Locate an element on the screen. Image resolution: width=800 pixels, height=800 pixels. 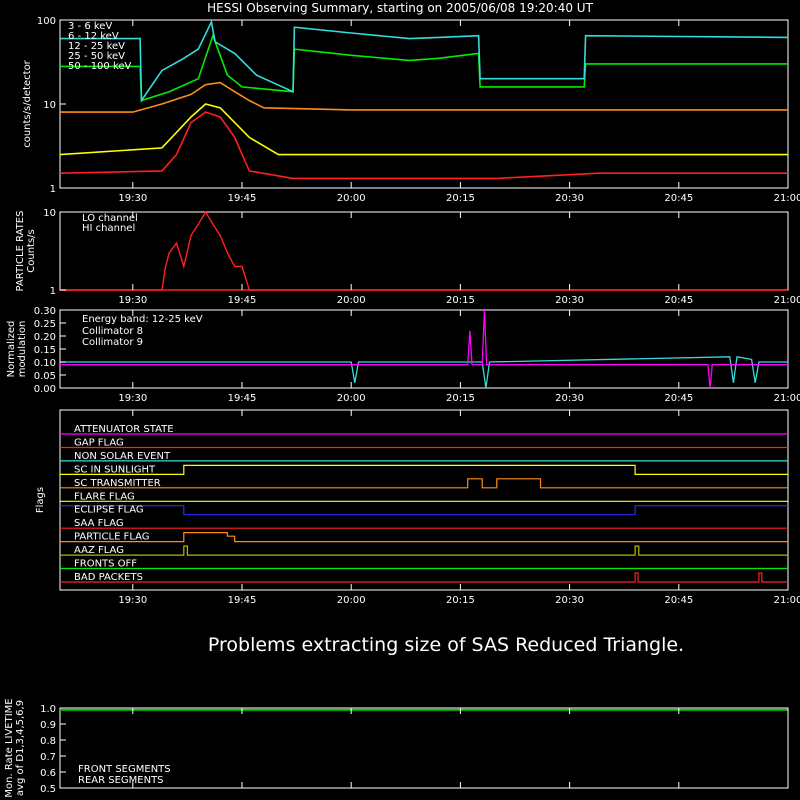
y-tick-label: 0.30 is located at coordinates (45, 311).